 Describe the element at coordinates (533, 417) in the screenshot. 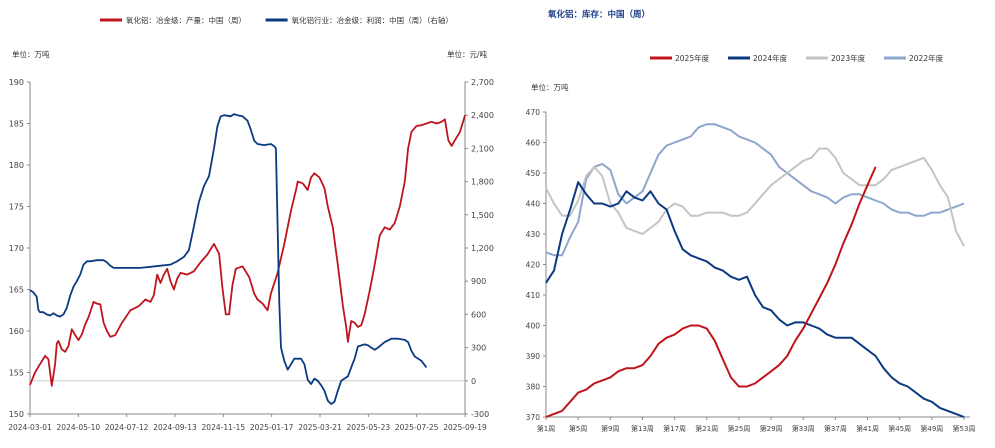

I see `y-tick-label: 370` at that location.